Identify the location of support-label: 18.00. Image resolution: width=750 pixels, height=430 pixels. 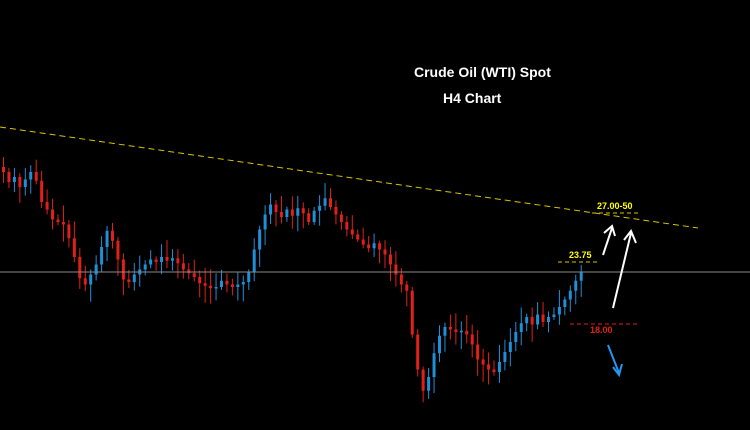
(601, 330).